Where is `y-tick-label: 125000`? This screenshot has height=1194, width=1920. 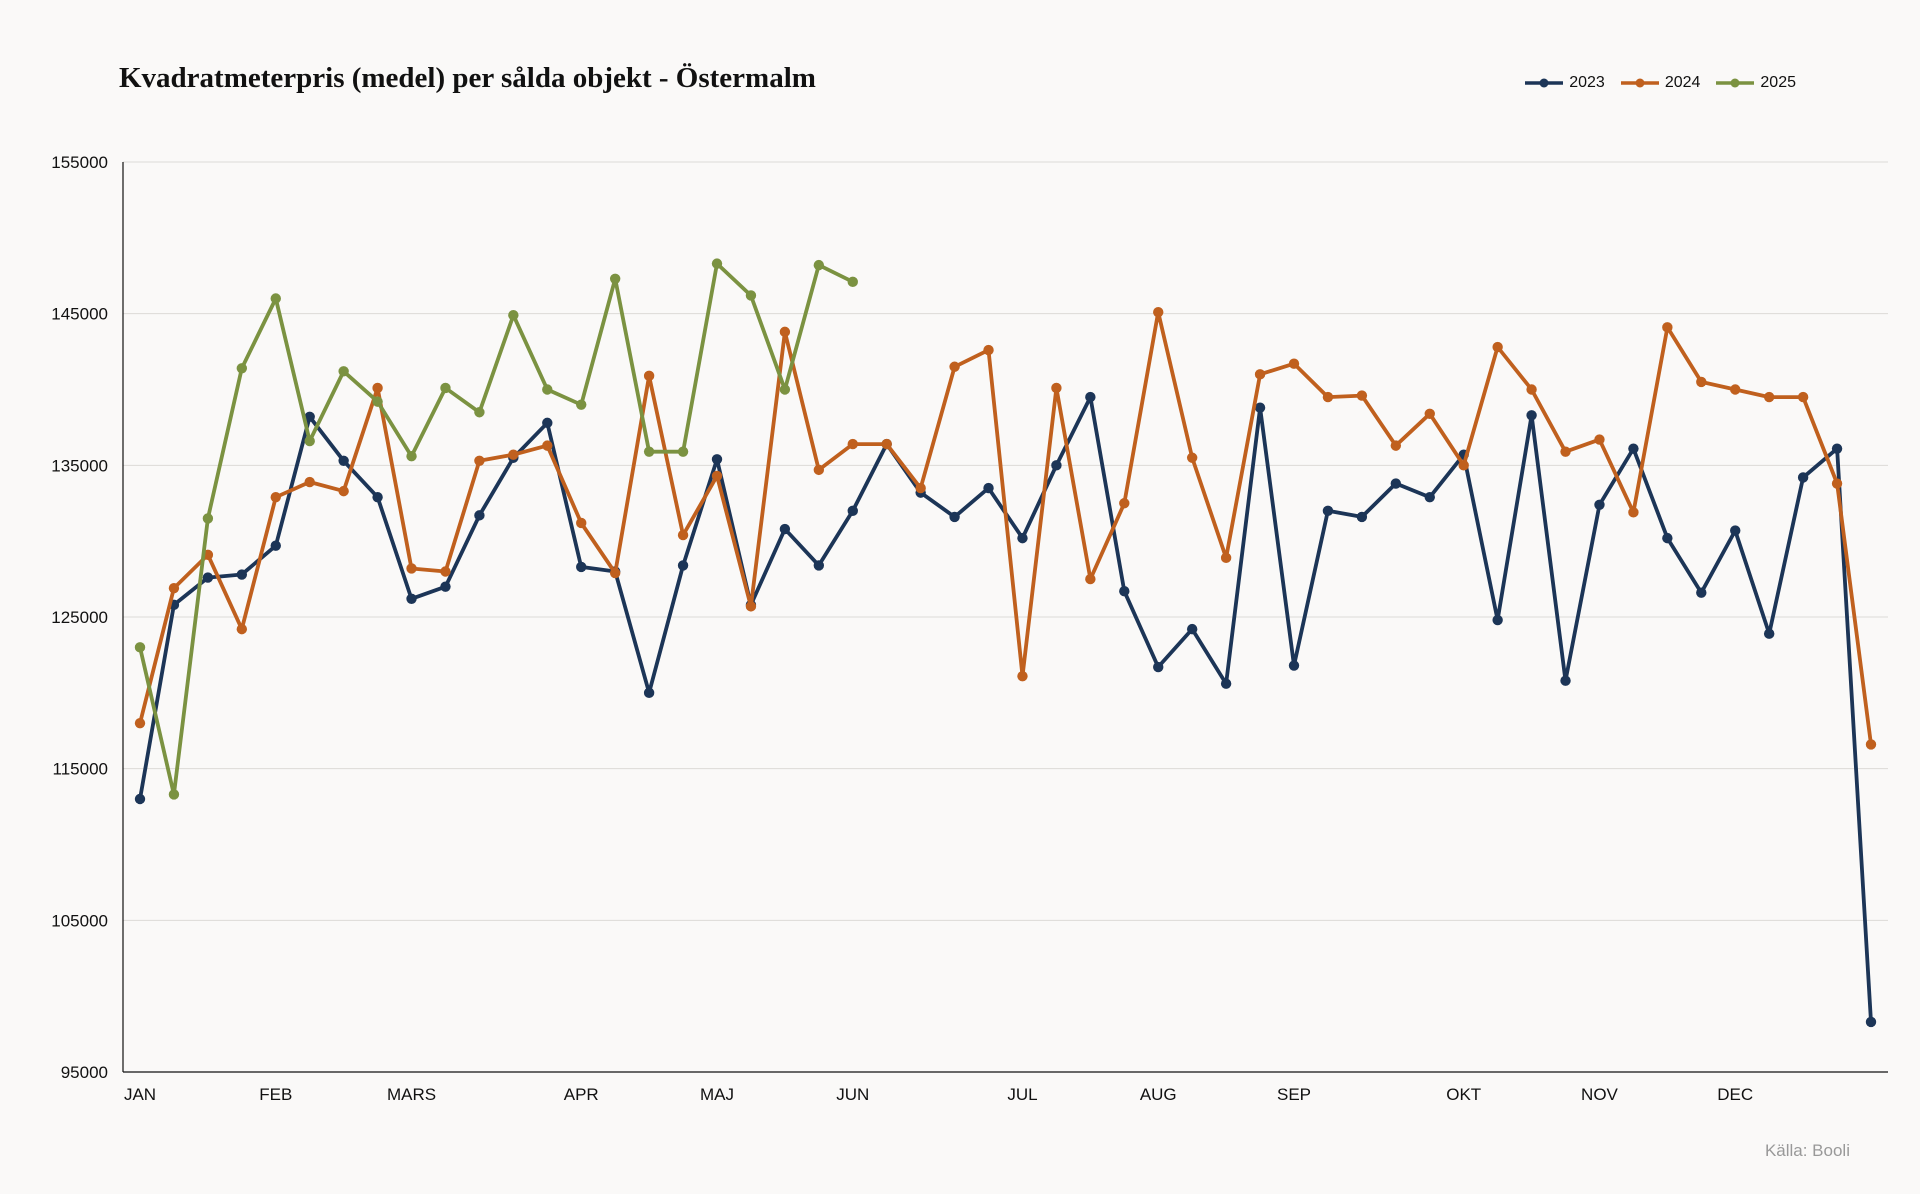
y-tick-label: 125000 is located at coordinates (79, 617).